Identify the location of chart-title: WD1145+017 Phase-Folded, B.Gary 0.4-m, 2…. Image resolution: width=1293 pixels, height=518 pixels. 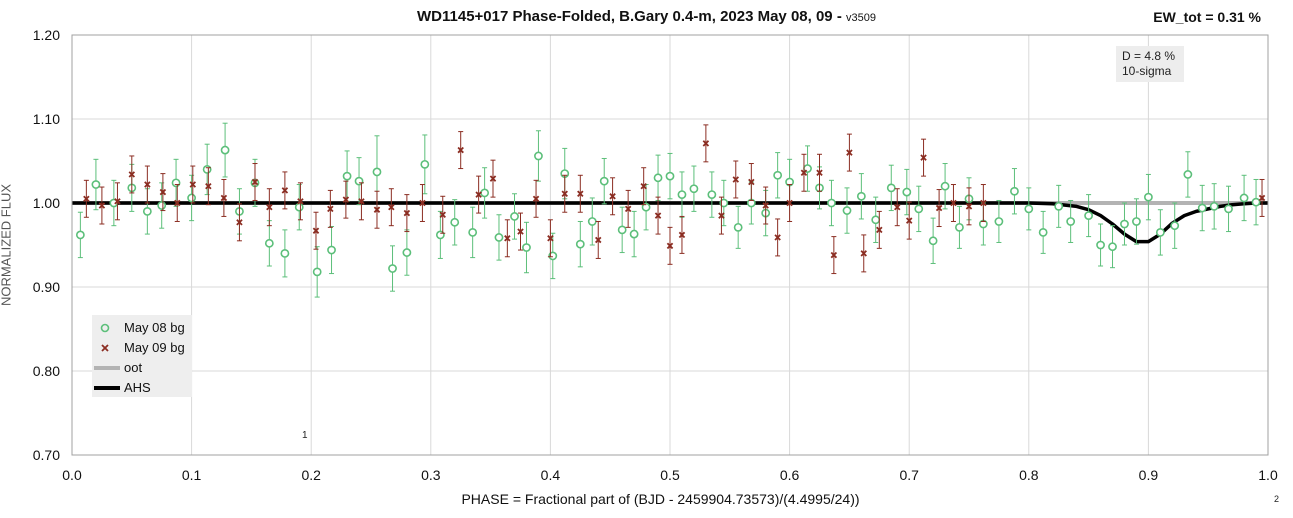
(646, 16).